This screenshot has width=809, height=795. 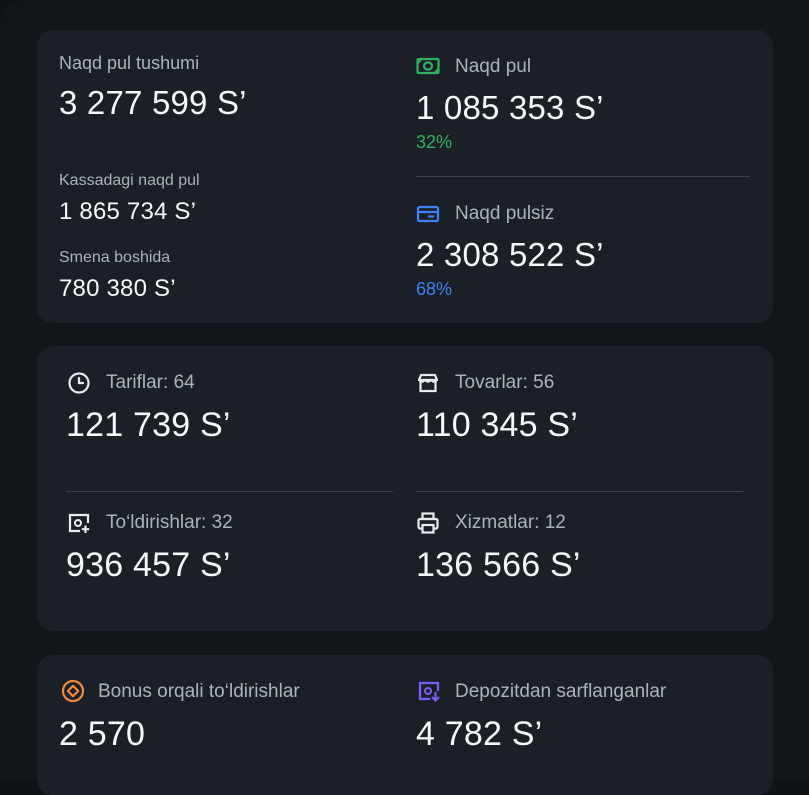 I want to click on topups-value: 936 457 S’, so click(x=148, y=565).